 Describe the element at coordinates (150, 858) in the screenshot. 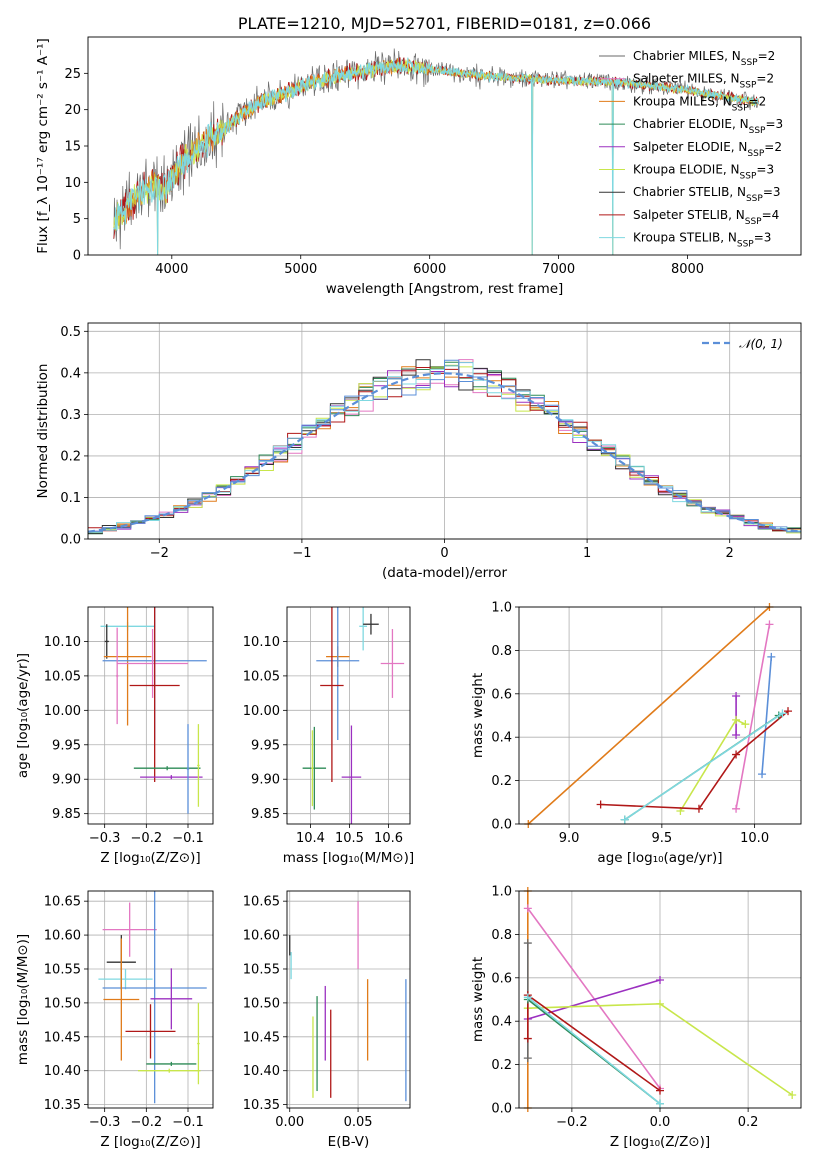

I see `x-axis-label: Z [log₁₀(Z/Z⊙)]` at that location.